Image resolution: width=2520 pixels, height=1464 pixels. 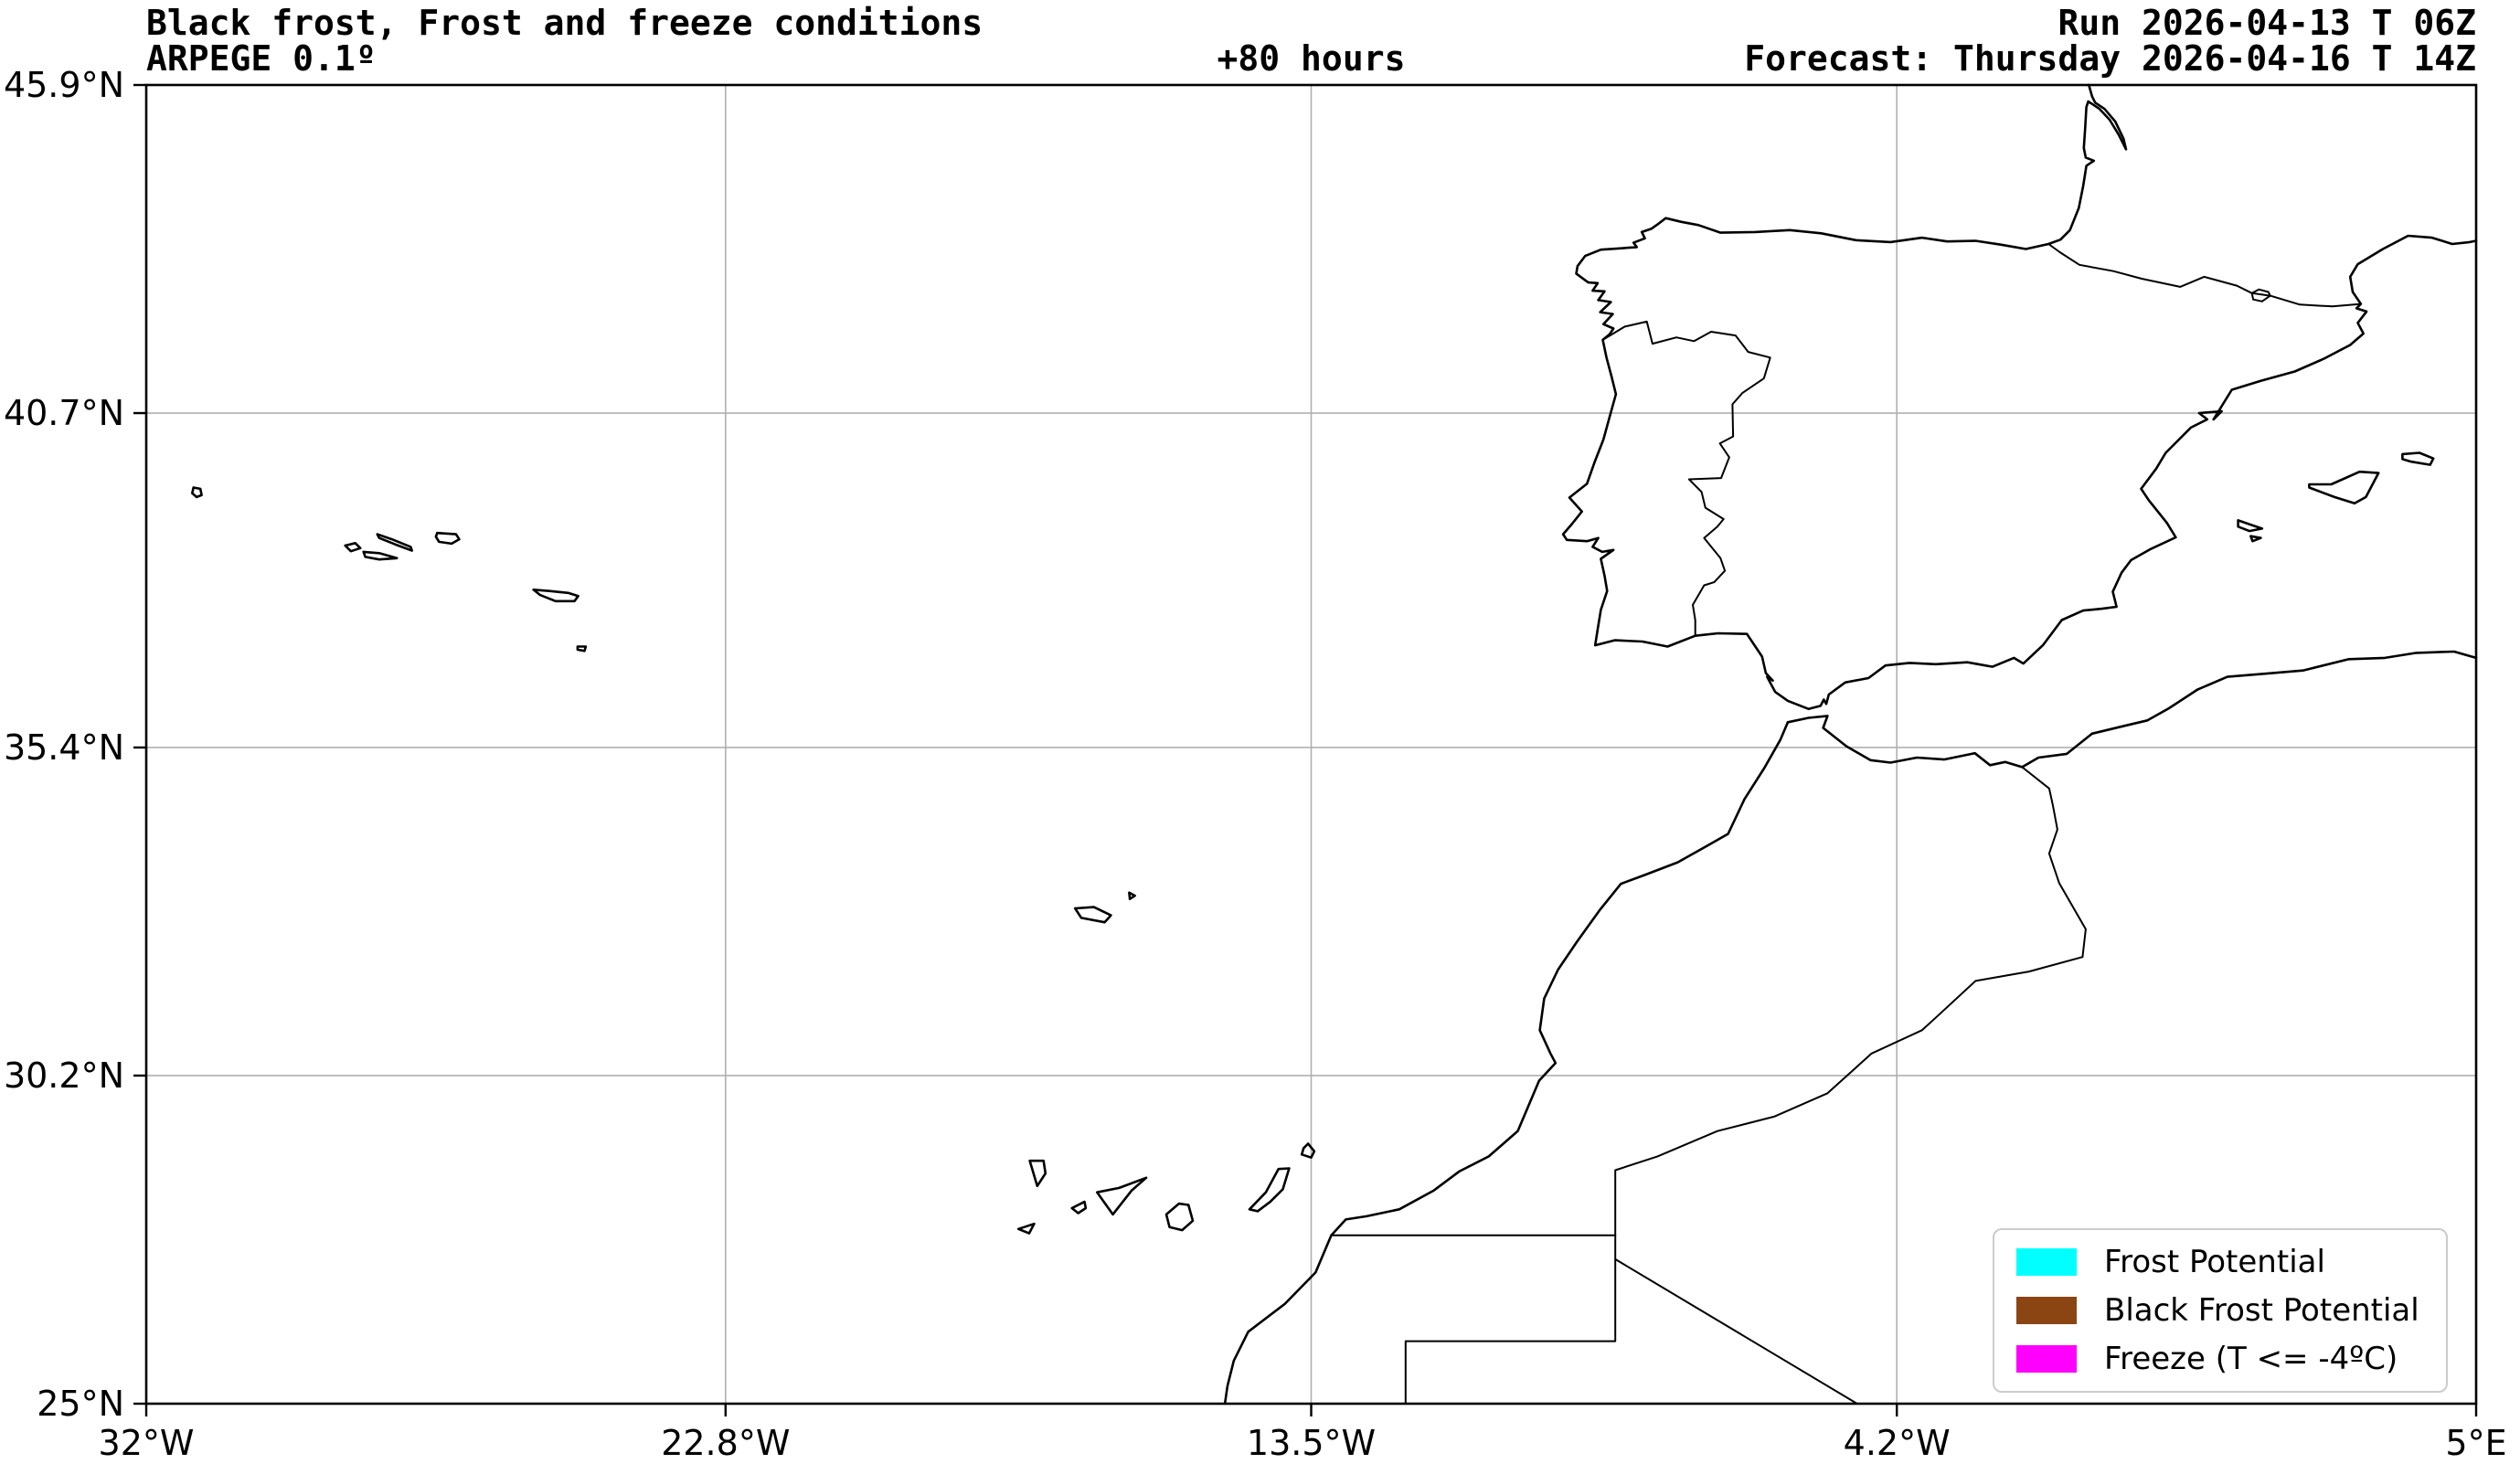 What do you see at coordinates (64, 413) in the screenshot?
I see `y-tick-label: 40.7°N` at bounding box center [64, 413].